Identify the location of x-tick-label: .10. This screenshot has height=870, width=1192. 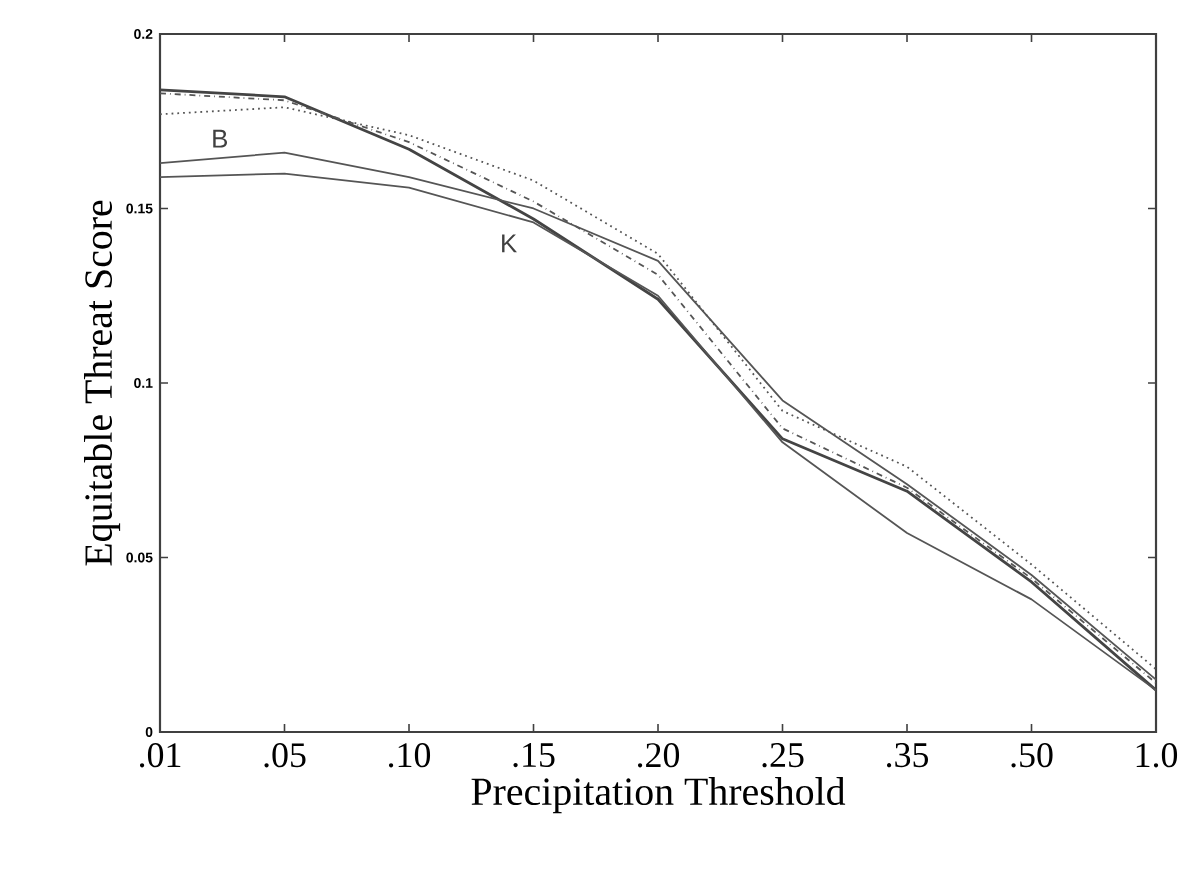
(409, 755).